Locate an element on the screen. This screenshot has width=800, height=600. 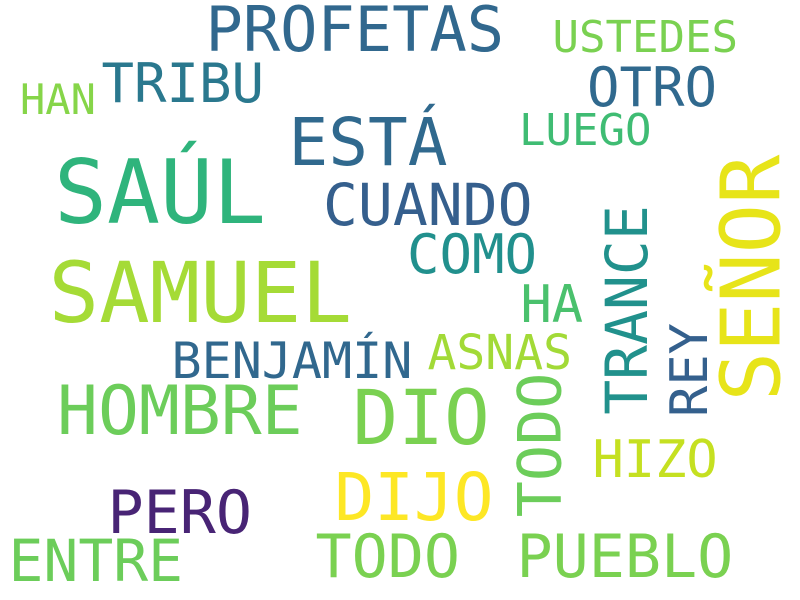
word-trance: TRANCE is located at coordinates (626, 310).